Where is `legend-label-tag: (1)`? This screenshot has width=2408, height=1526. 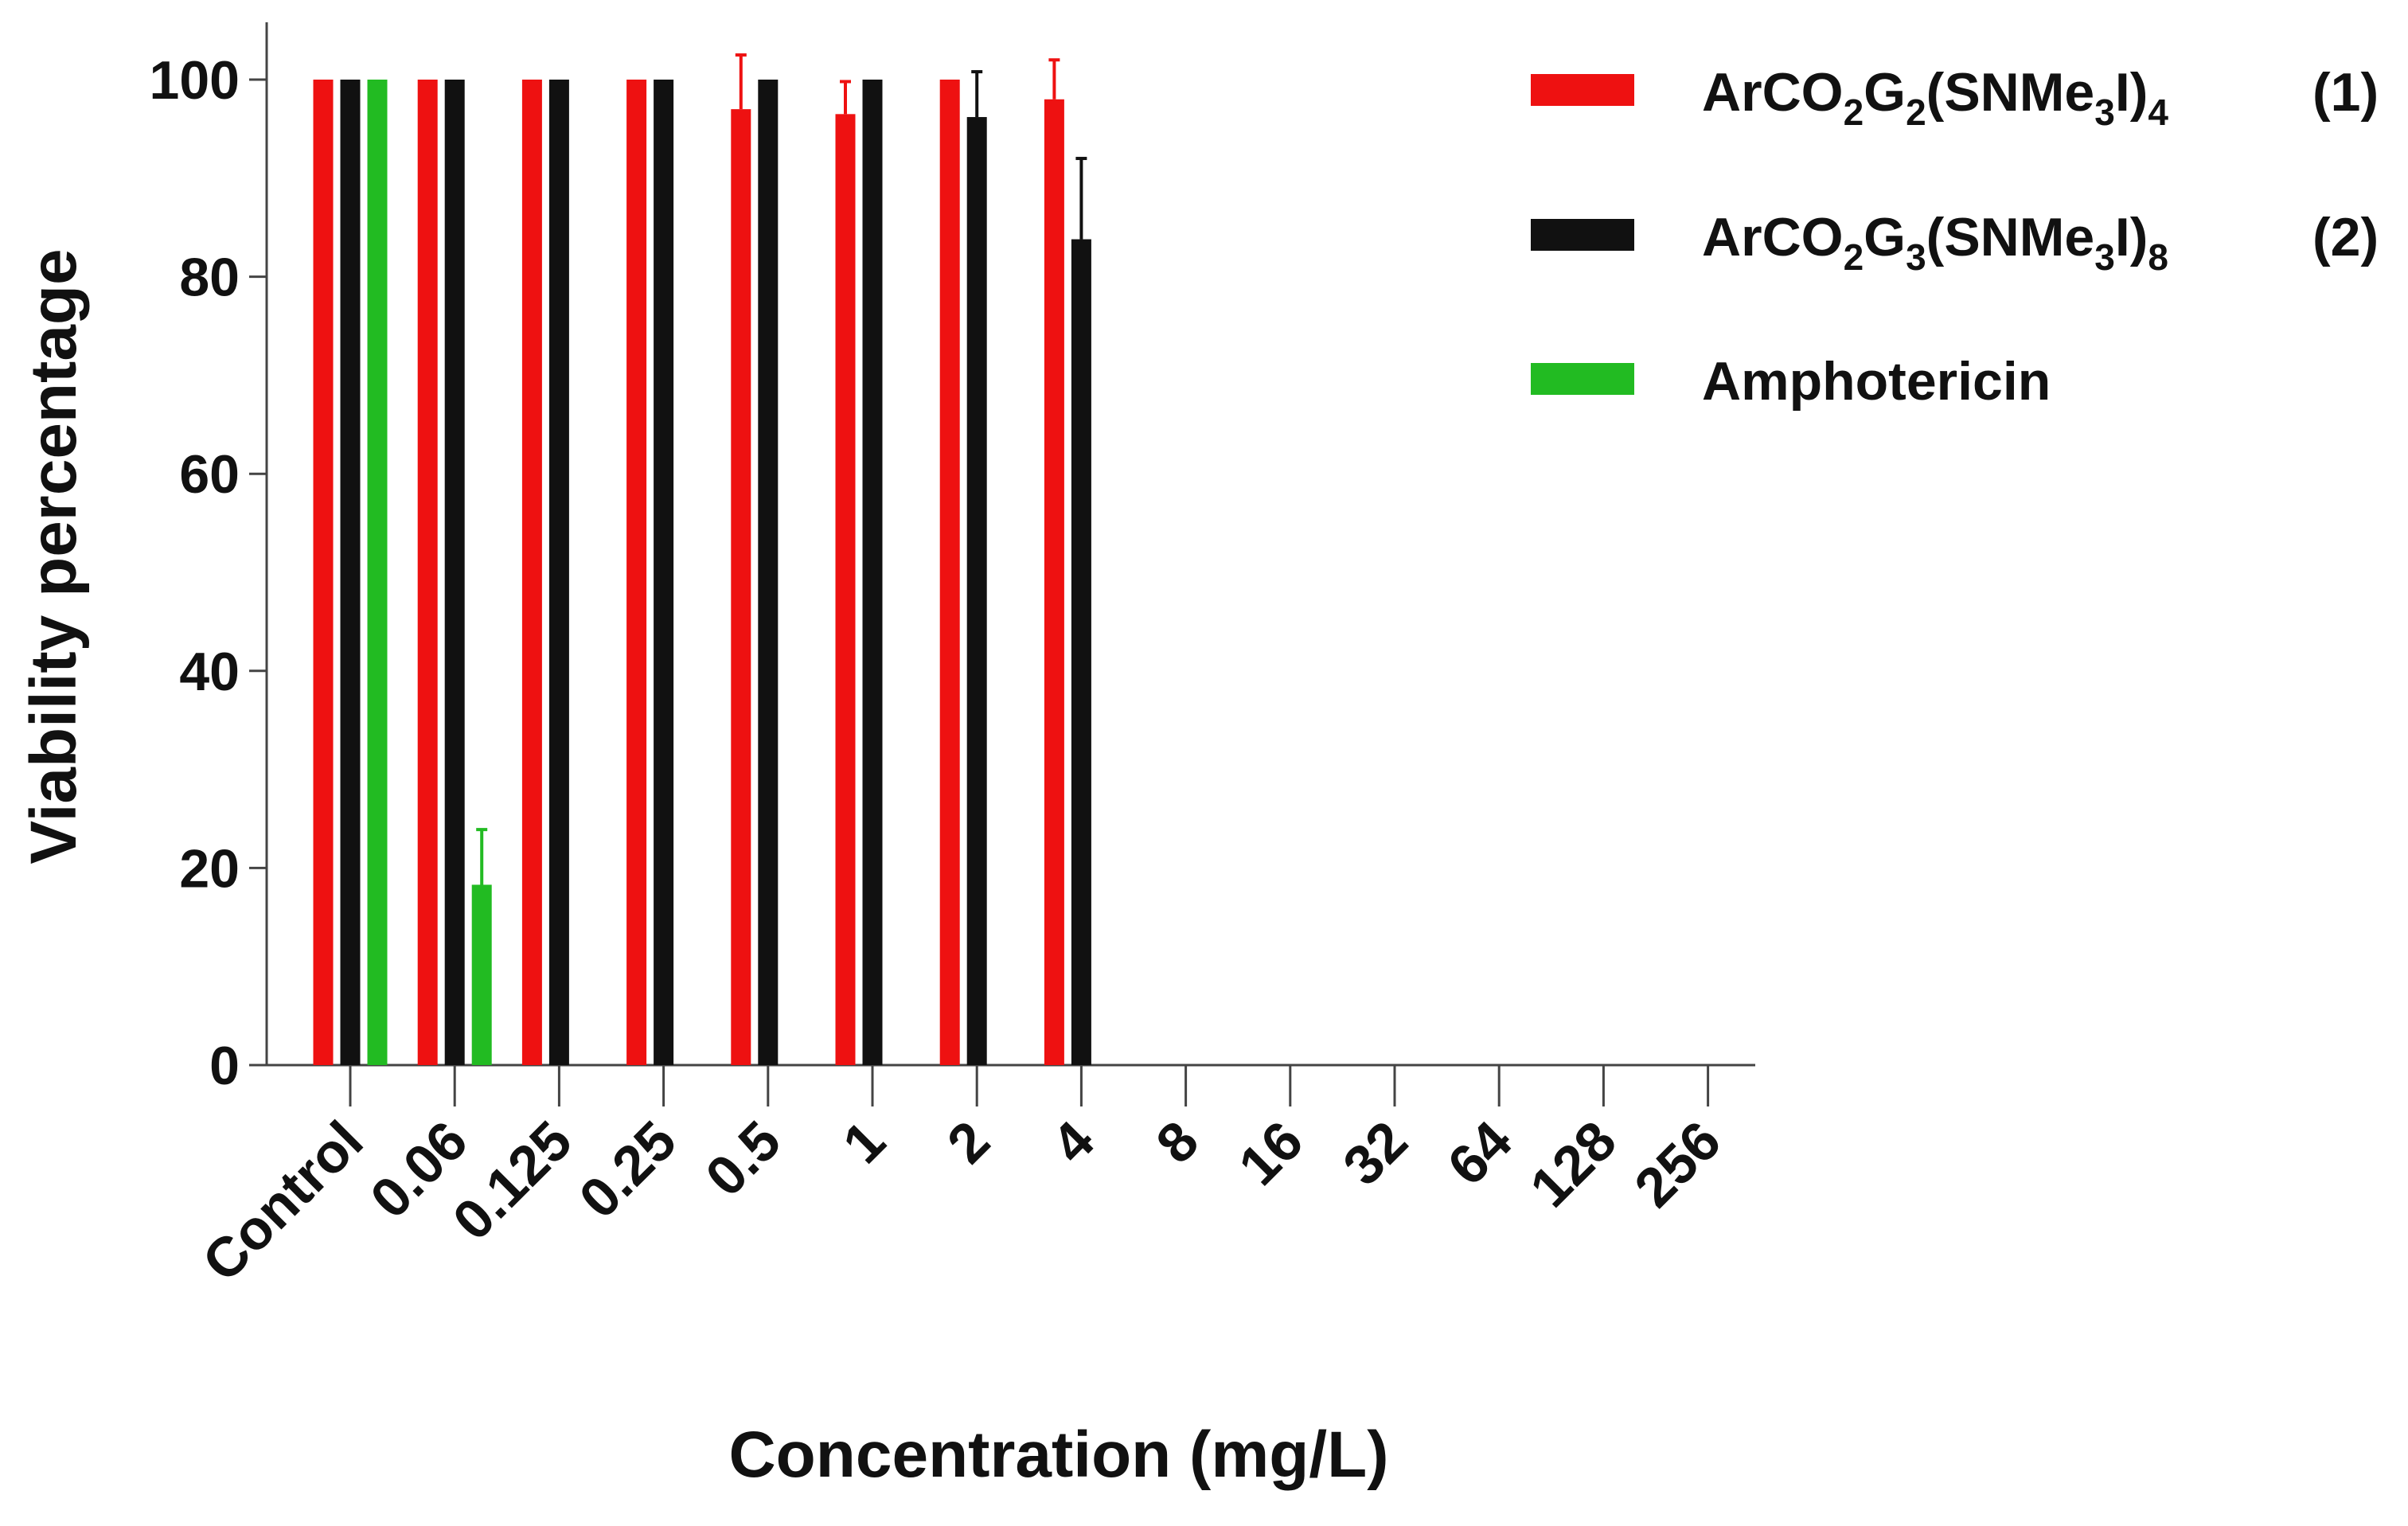 legend-label-tag: (1) is located at coordinates (2345, 92).